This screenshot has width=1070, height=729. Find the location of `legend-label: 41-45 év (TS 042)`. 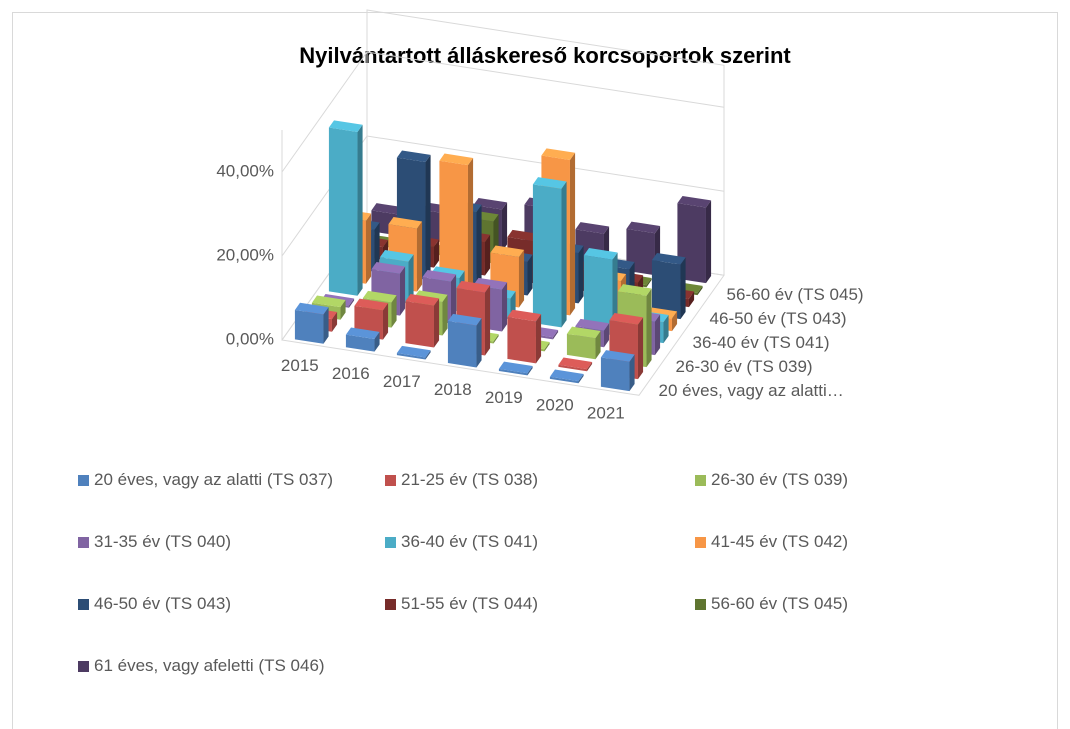

legend-label: 41-45 év (TS 042) is located at coordinates (780, 541).